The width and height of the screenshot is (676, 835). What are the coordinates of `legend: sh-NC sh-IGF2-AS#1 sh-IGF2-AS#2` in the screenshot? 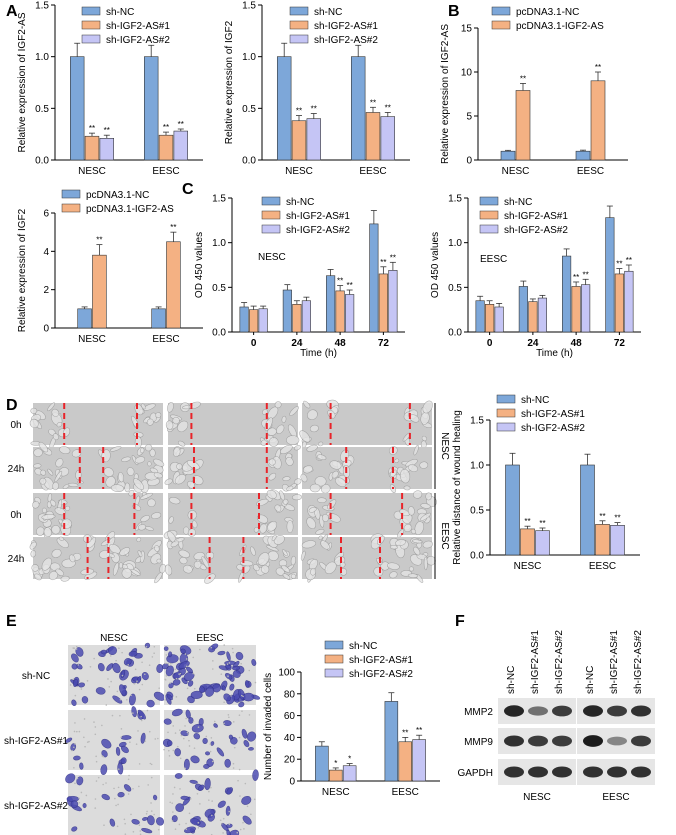 It's located at (333, 26).